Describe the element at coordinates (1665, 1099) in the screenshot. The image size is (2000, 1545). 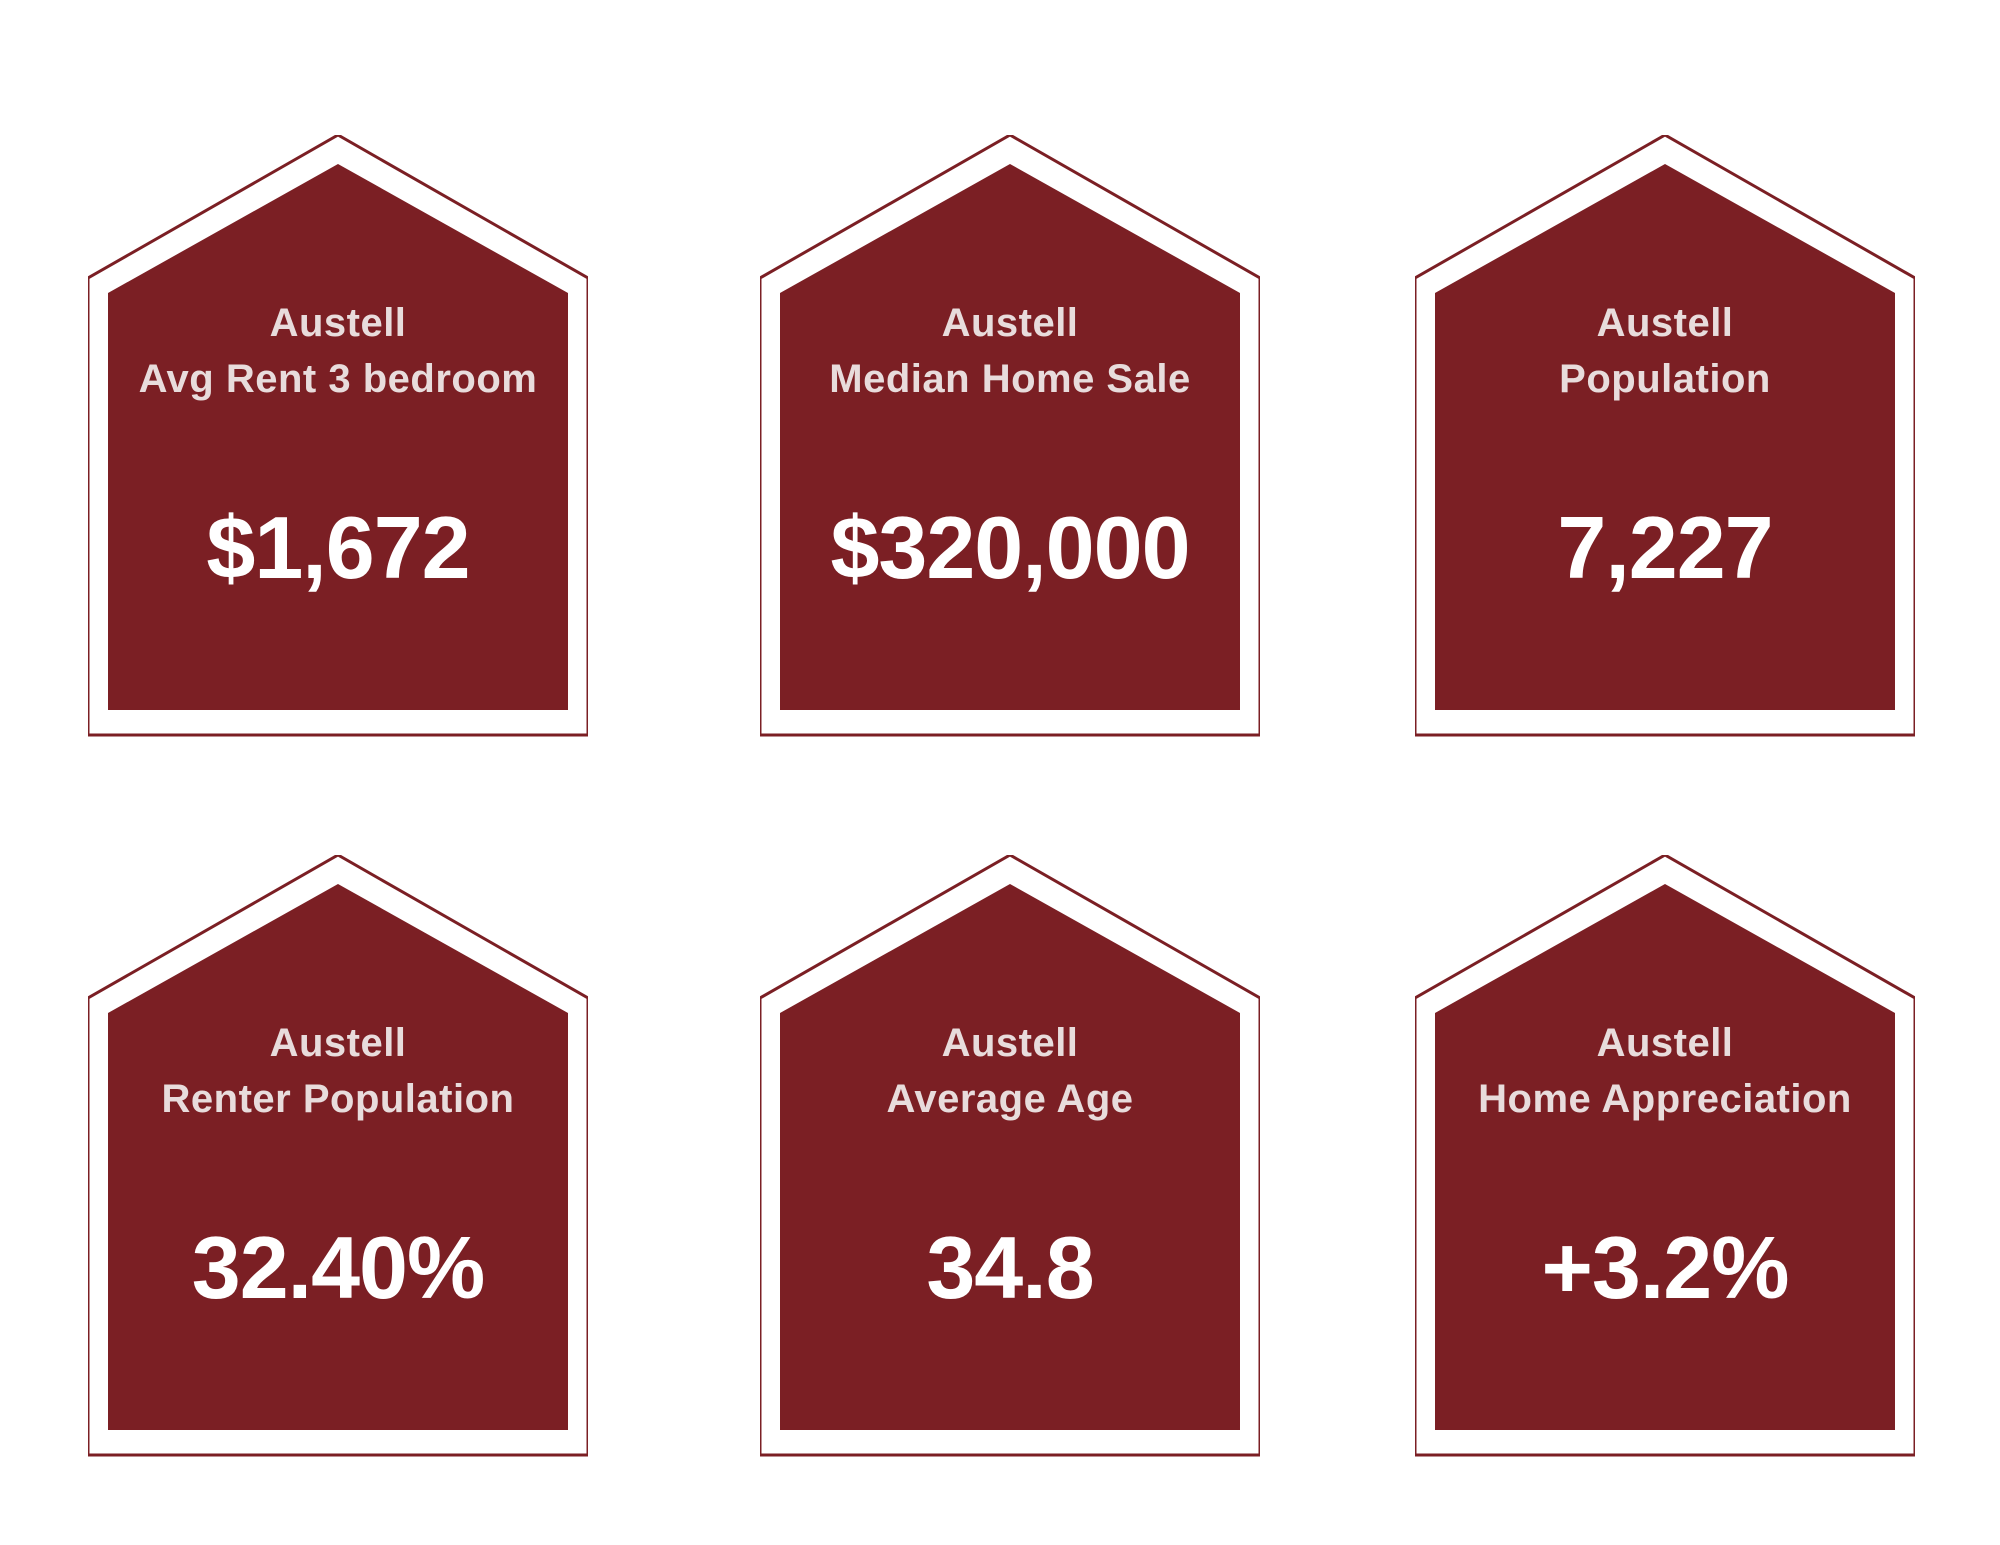
I see `metric-name: Home Appreciation` at that location.